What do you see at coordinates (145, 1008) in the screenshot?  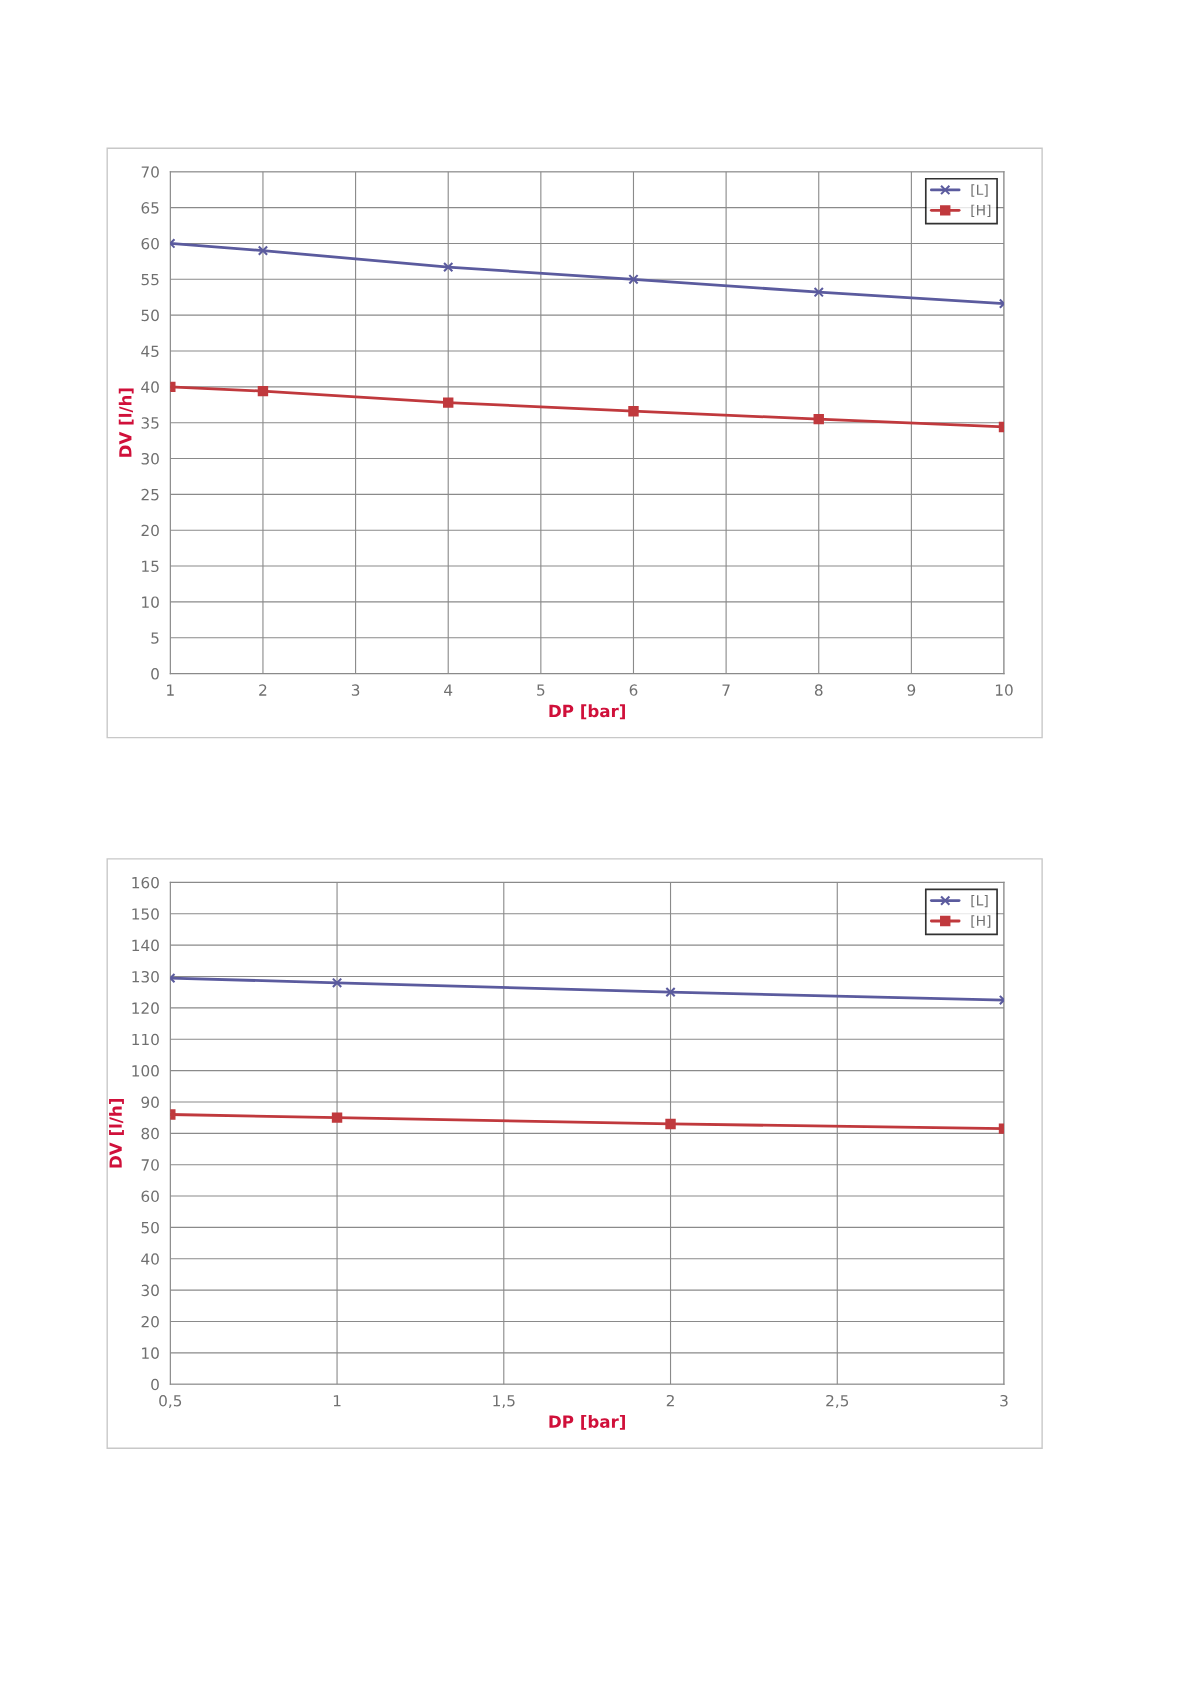 I see `y-tick-label: 120` at bounding box center [145, 1008].